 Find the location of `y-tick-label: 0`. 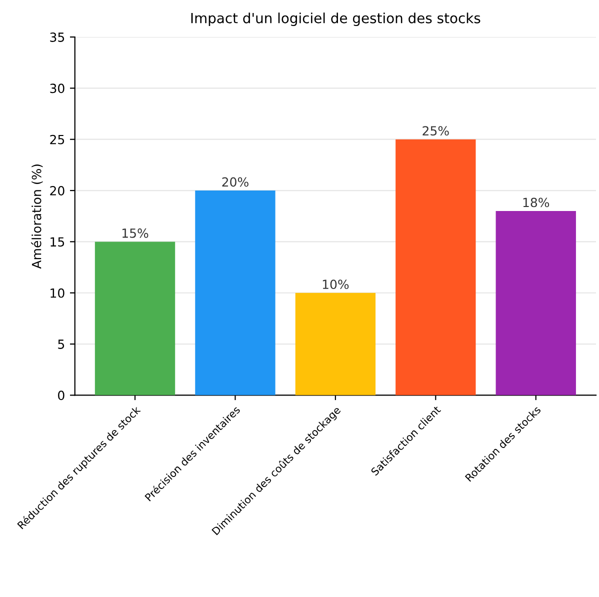

y-tick-label: 0 is located at coordinates (61, 395).